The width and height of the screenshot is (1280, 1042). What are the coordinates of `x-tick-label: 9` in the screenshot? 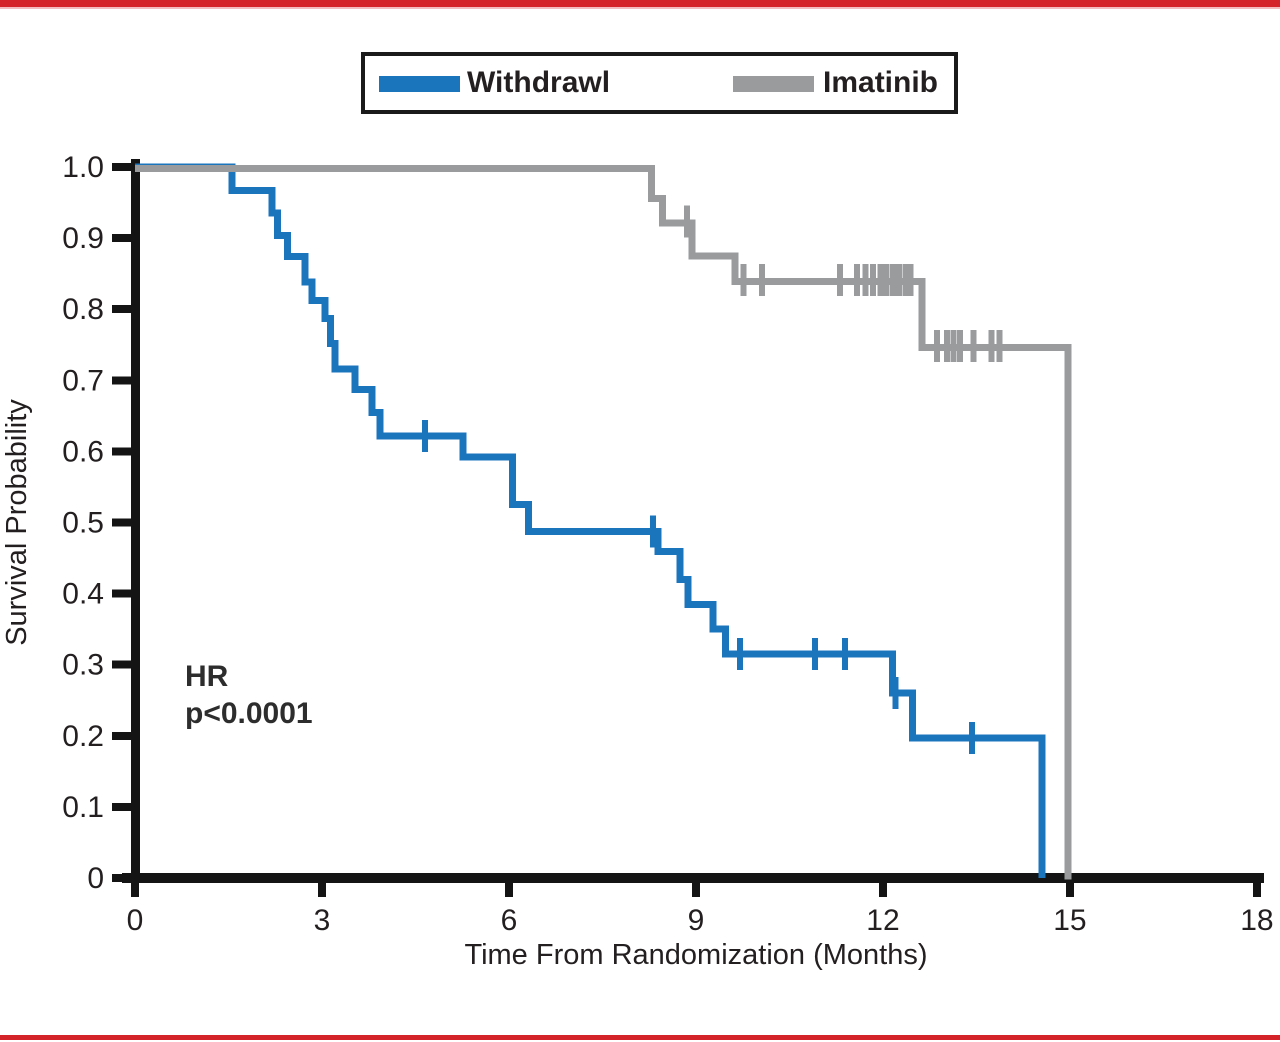 It's located at (696, 920).